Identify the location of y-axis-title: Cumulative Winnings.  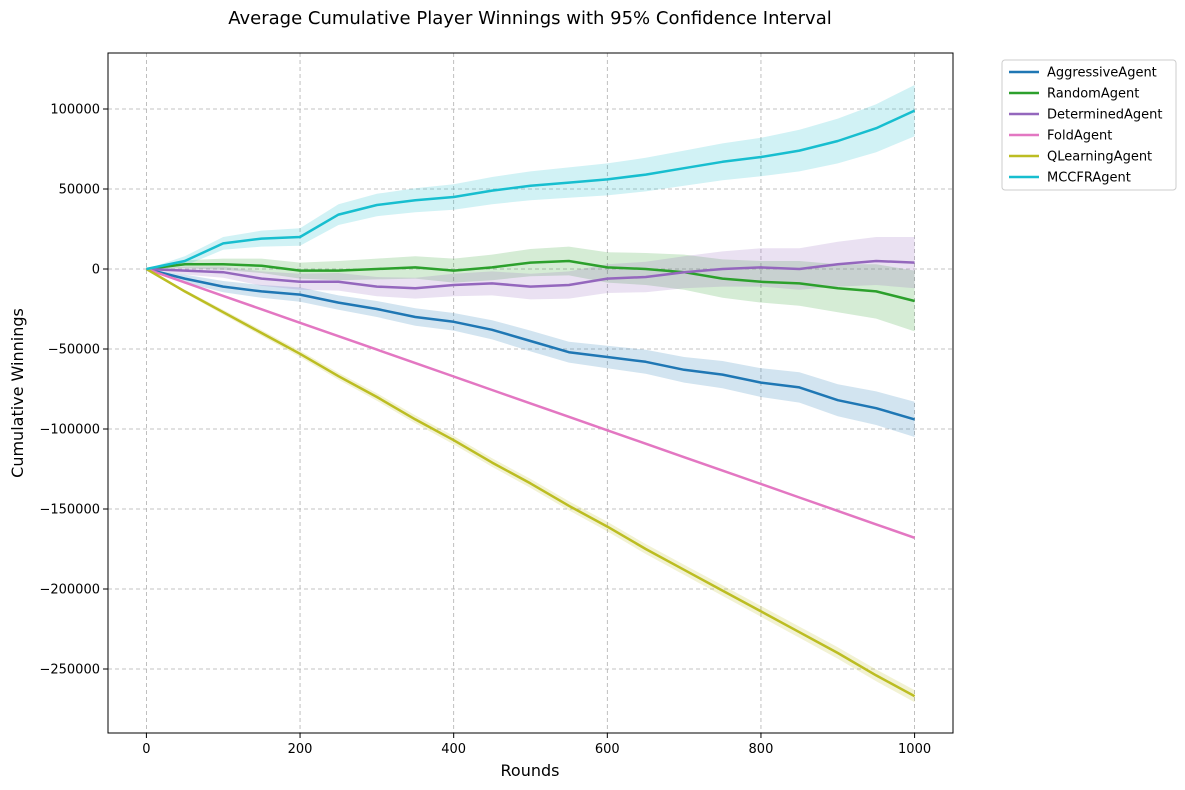
(17, 393).